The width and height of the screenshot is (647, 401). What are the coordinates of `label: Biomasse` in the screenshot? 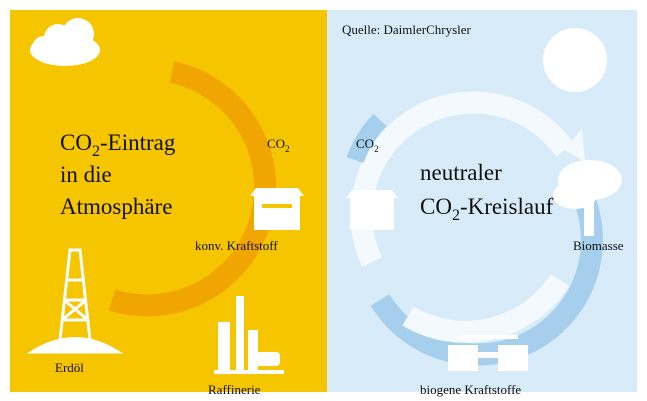 It's located at (598, 245).